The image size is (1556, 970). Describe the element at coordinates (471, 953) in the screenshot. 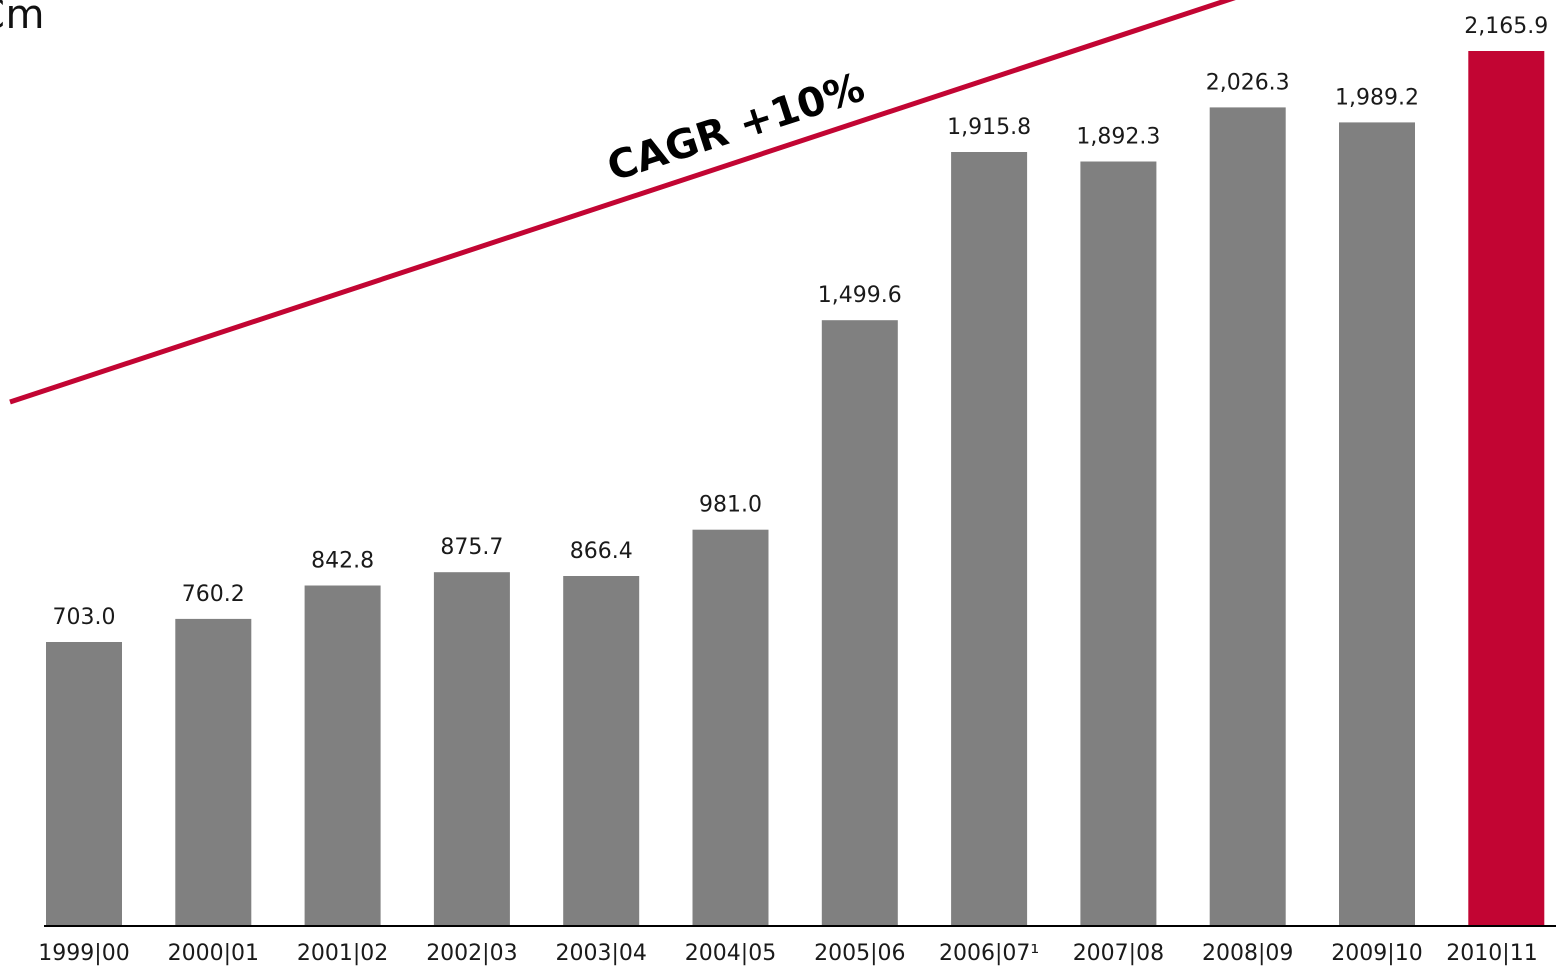

I see `x-tick-label-3: 2002|03` at that location.